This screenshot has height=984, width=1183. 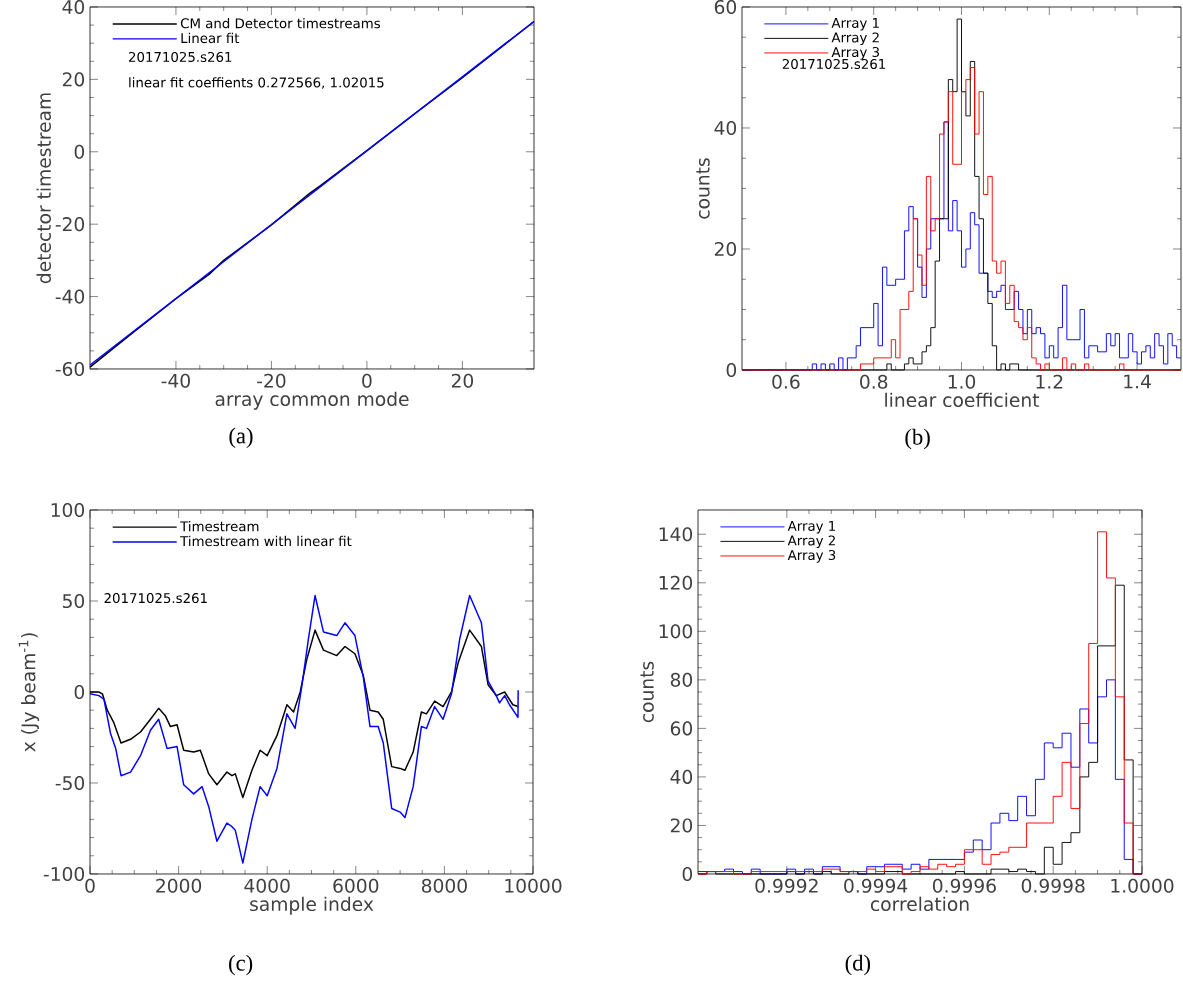 I want to click on line-series, so click(x=304, y=729).